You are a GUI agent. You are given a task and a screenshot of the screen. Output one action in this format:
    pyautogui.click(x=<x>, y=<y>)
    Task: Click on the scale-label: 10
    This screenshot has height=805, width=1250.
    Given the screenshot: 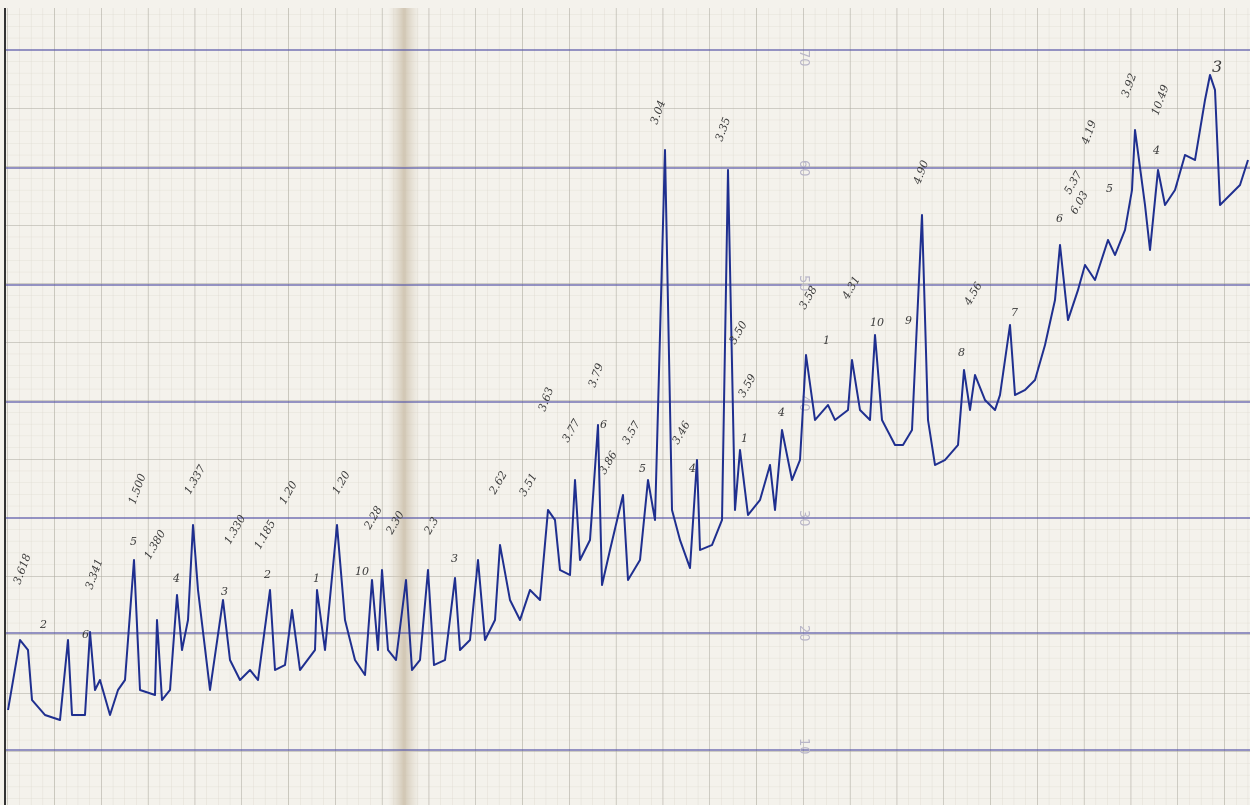 What is the action you would take?
    pyautogui.click(x=803, y=746)
    